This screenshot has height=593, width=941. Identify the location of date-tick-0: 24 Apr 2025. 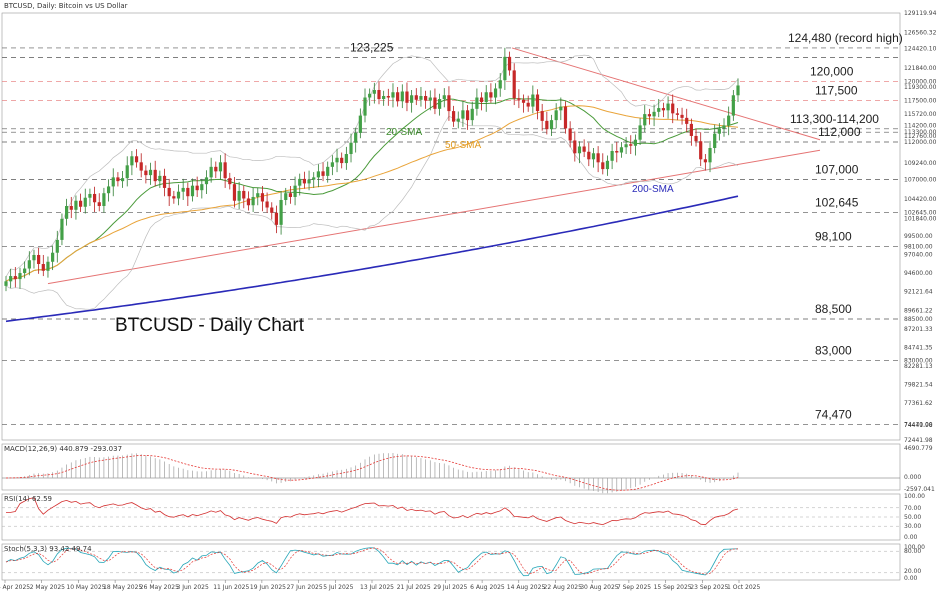
(15, 587).